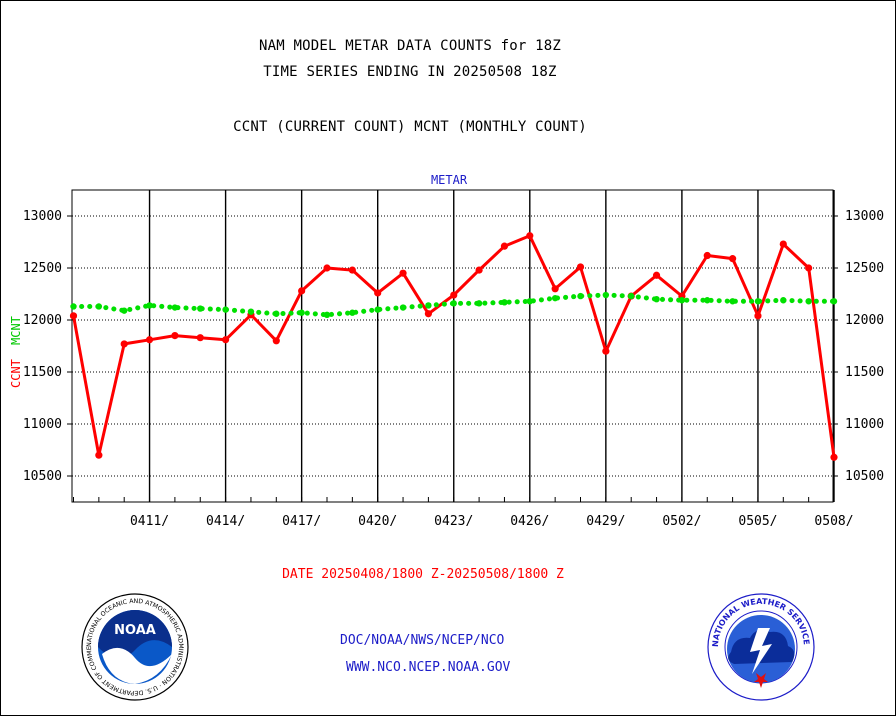  Describe the element at coordinates (42, 476) in the screenshot. I see `y-tick-label-left: 10500` at that location.